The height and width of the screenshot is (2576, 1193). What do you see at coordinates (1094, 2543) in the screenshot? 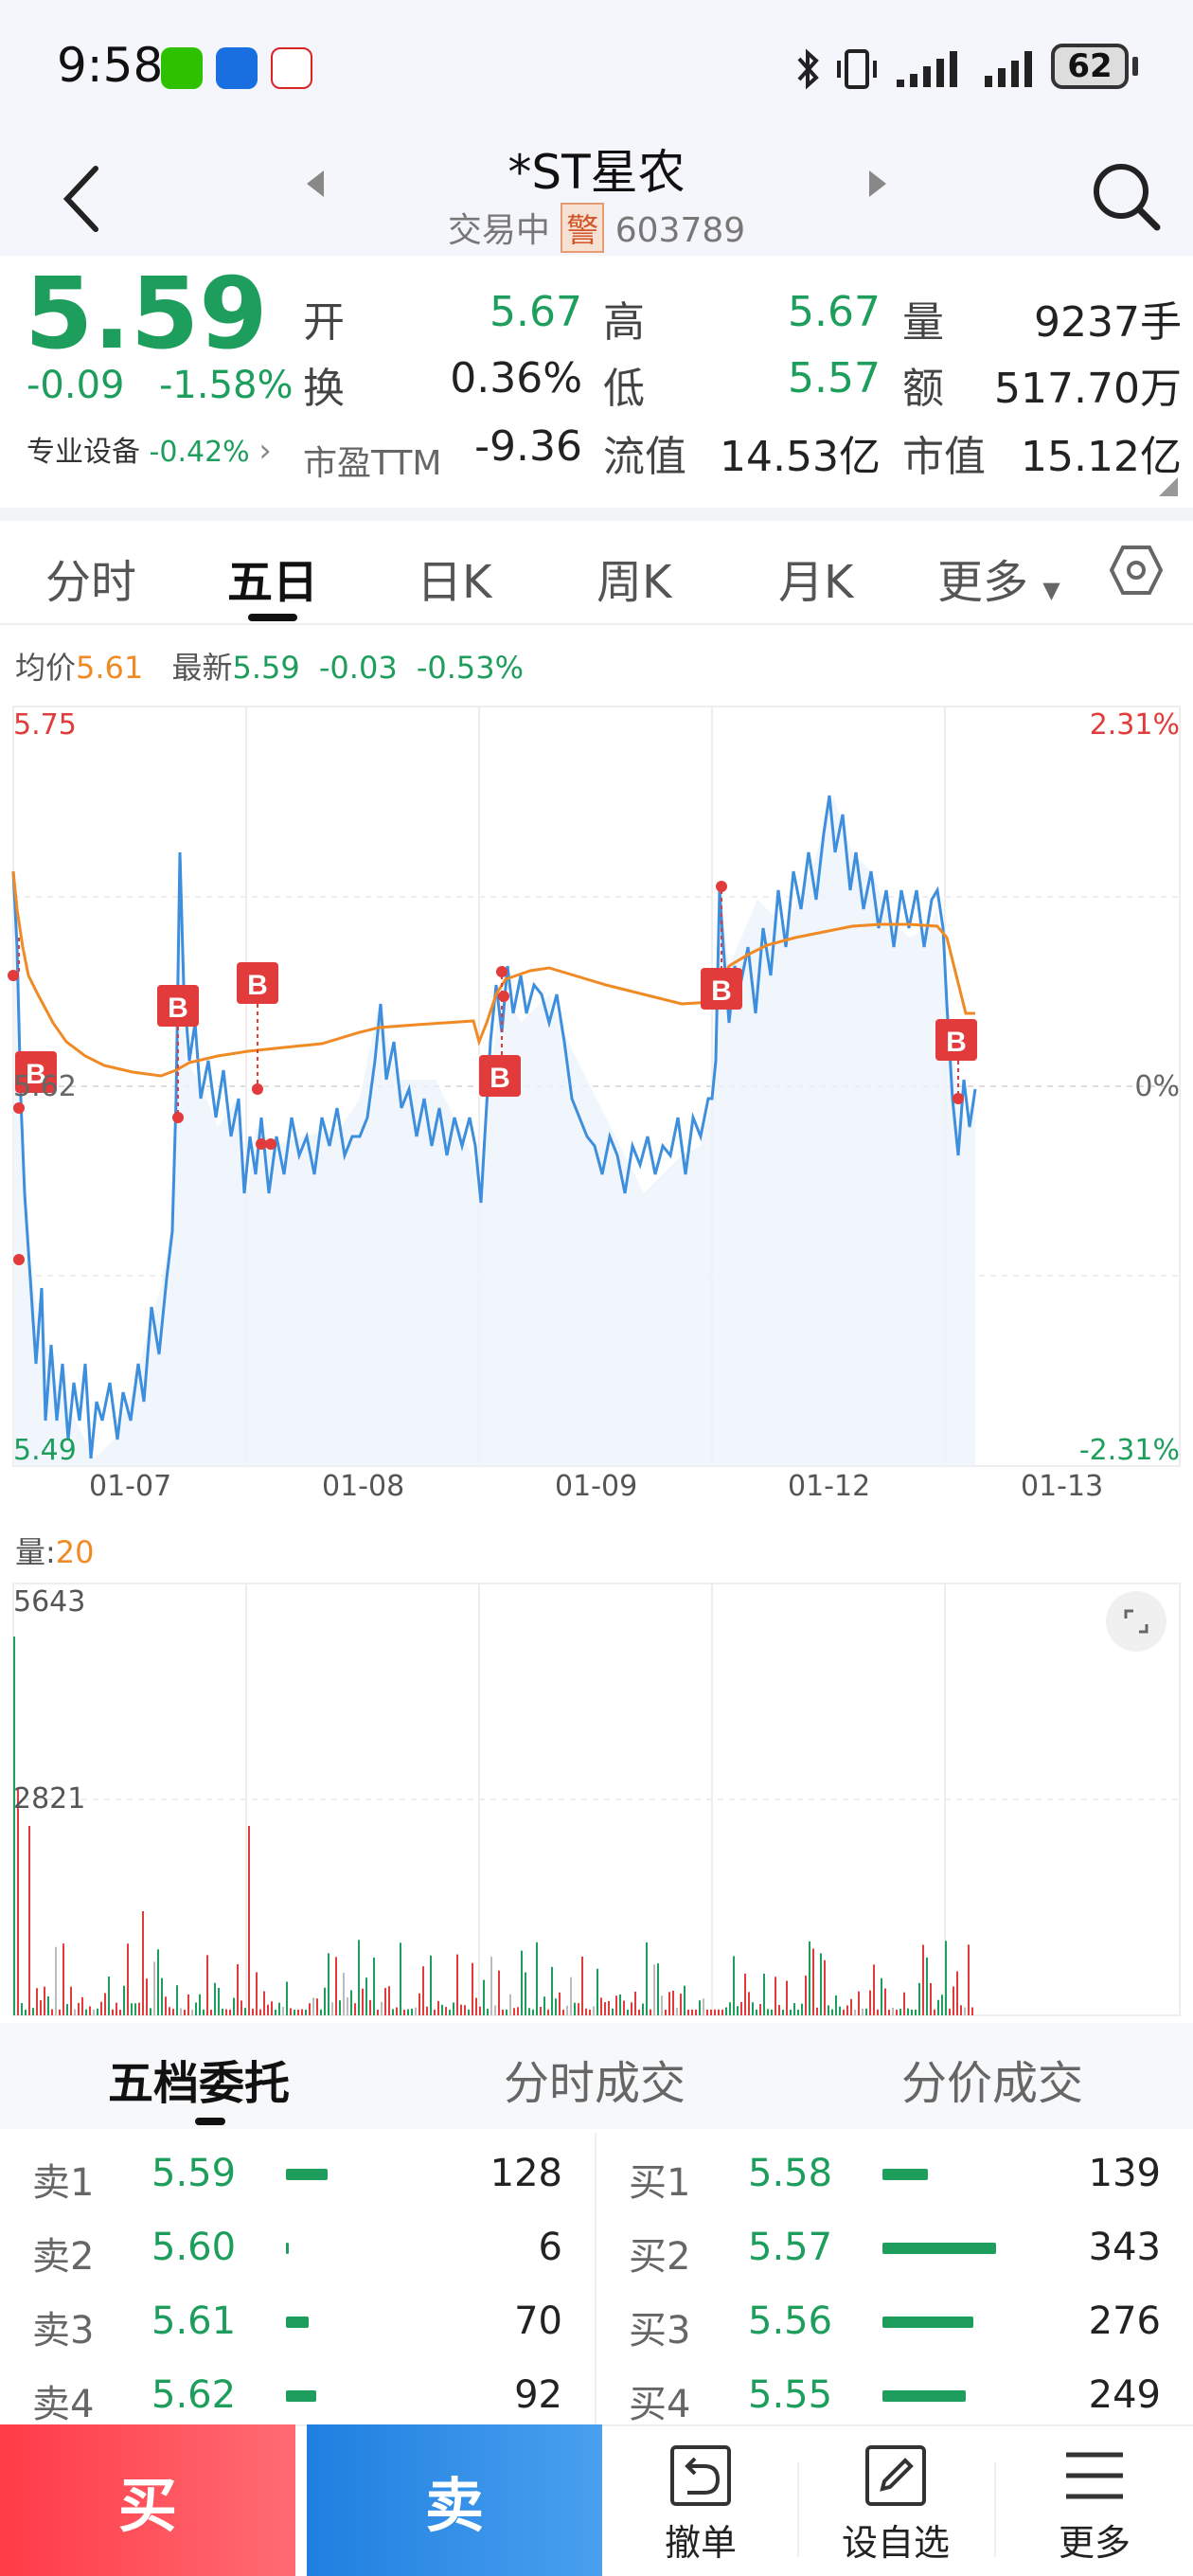
I see `more-label: 更多` at bounding box center [1094, 2543].